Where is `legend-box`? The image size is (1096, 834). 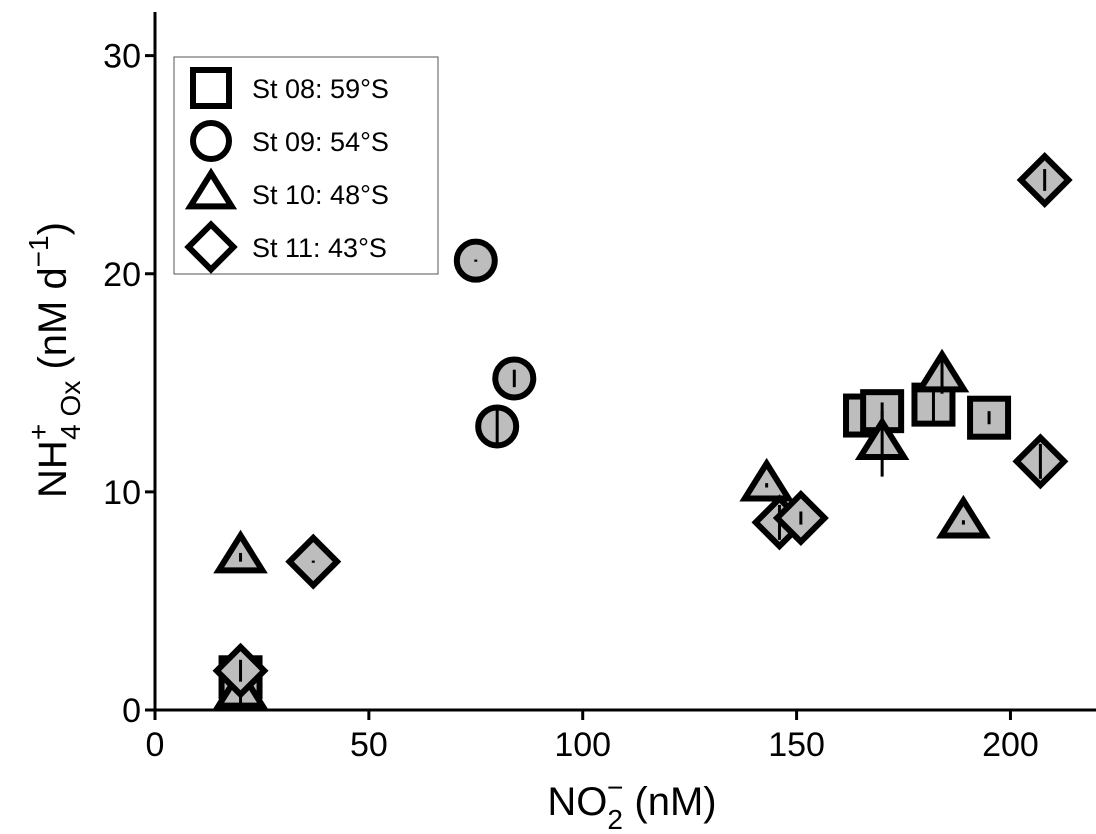
legend-box is located at coordinates (306, 165).